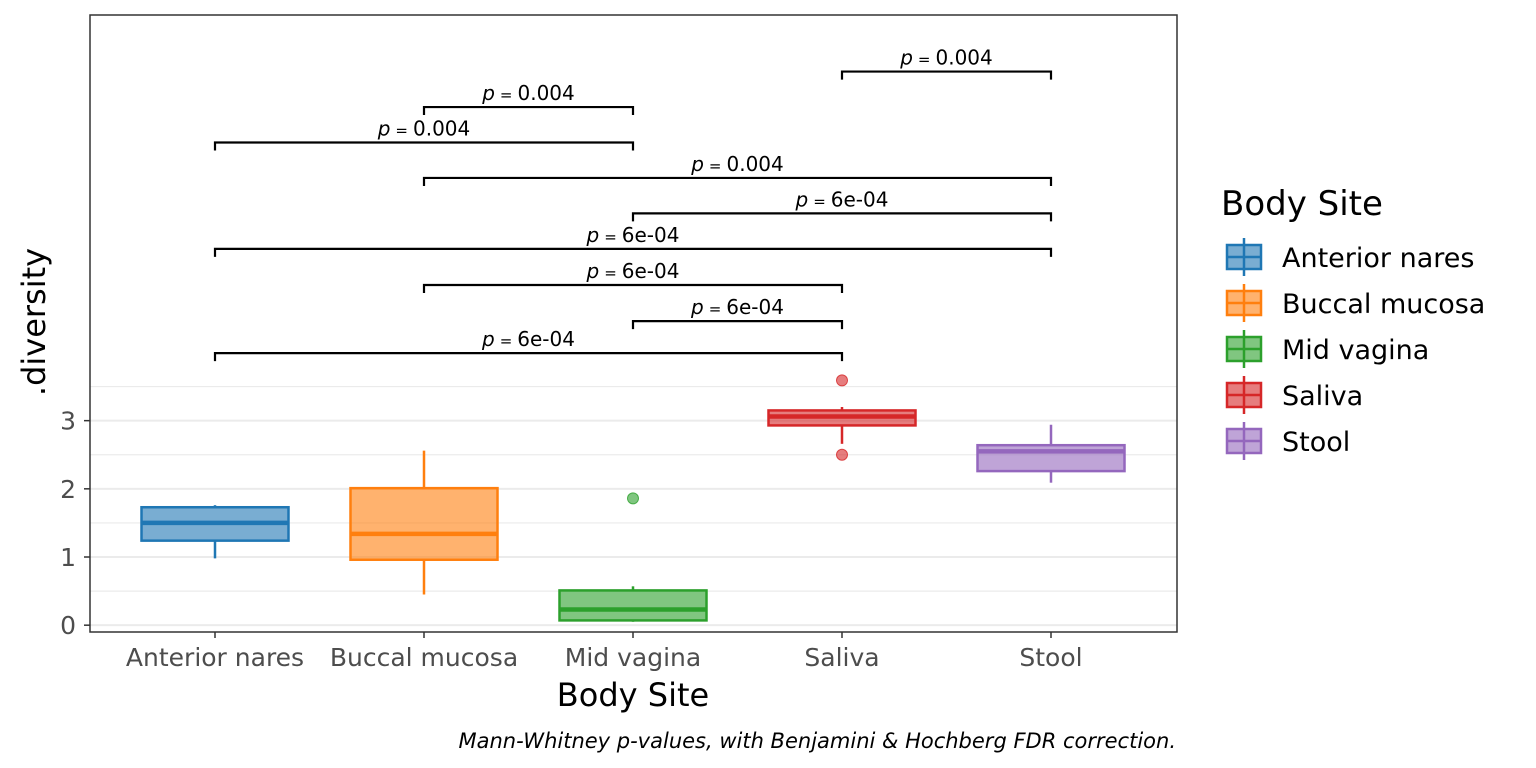 The image size is (1536, 768). Describe the element at coordinates (215, 532) in the screenshot. I see `box-anterior-nares` at that location.